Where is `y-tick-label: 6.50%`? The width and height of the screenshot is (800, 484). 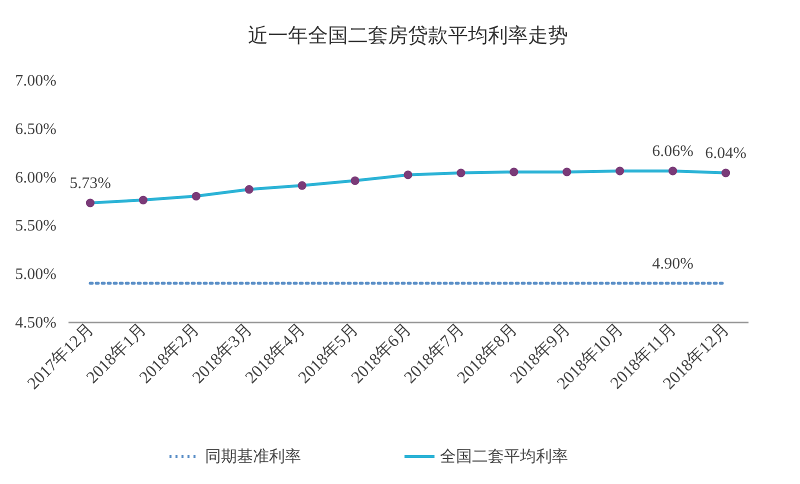
y-tick-label: 6.50% is located at coordinates (35, 129).